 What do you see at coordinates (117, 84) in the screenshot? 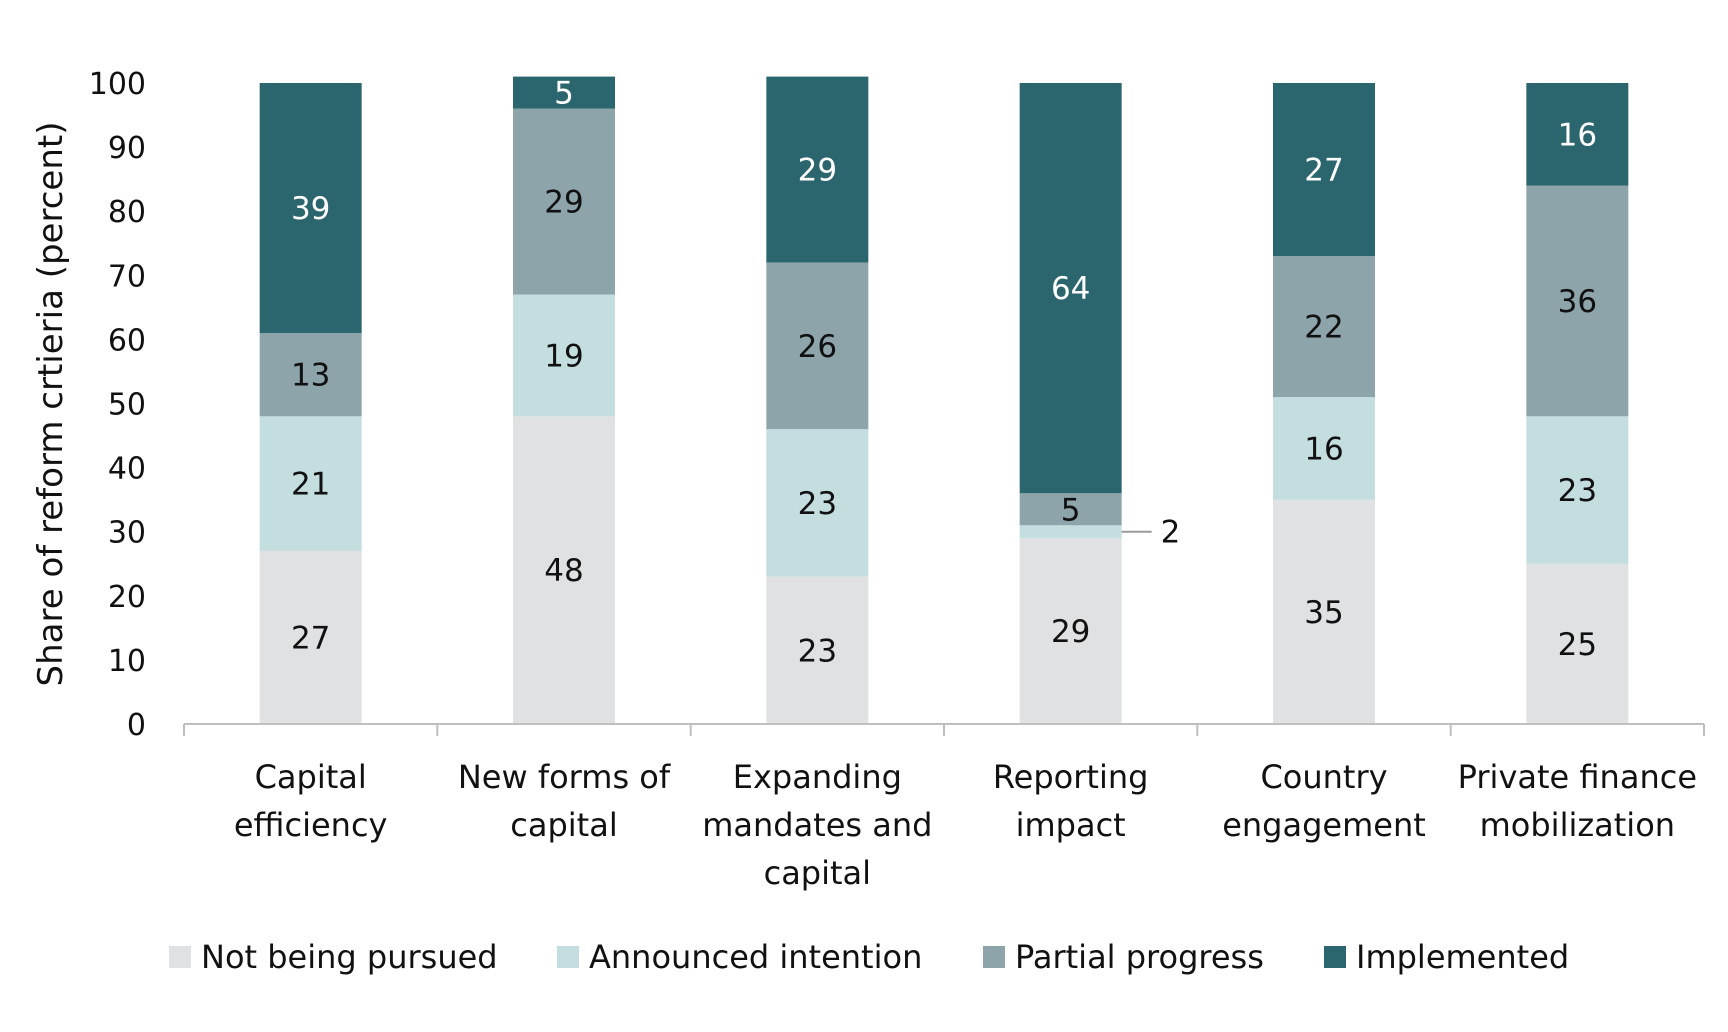
I see `y-tick-label: 100` at bounding box center [117, 84].